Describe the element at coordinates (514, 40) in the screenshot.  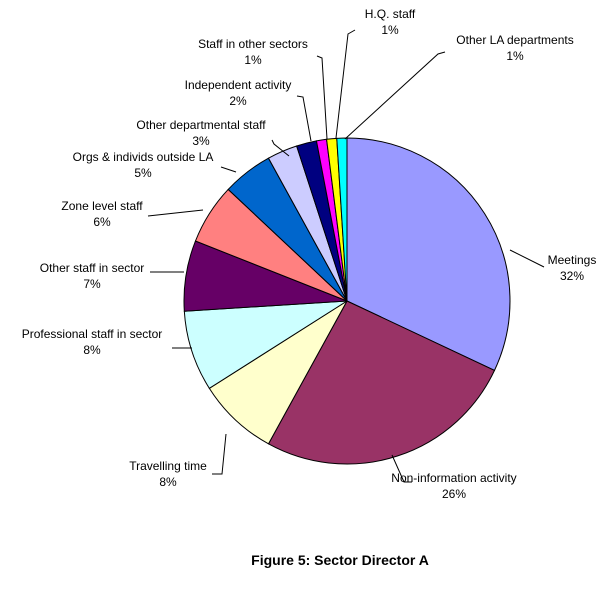
I see `slice-label-name: Other LA departments` at that location.